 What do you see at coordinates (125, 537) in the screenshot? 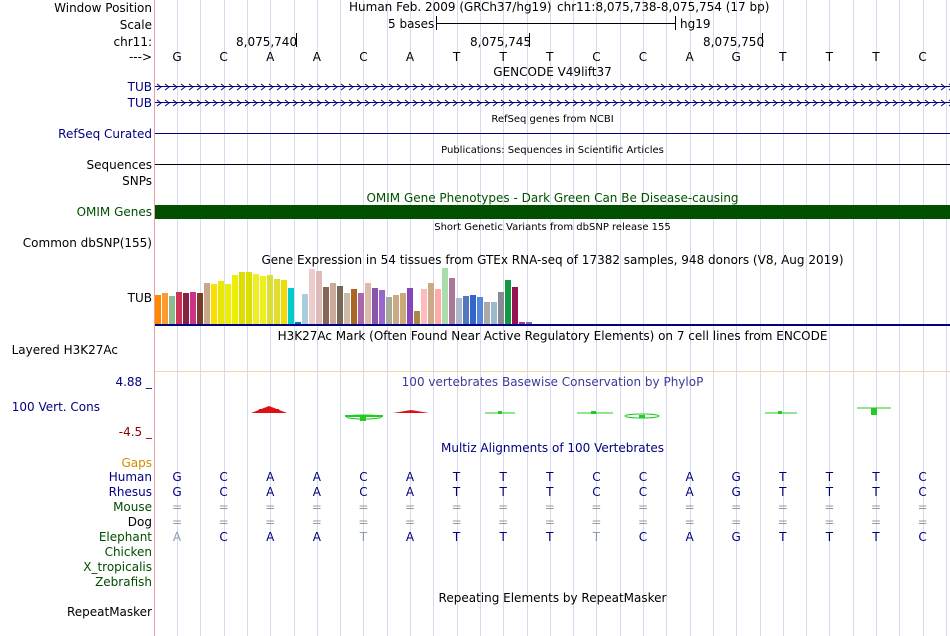
I see `species-label-elephant: Elephant` at bounding box center [125, 537].